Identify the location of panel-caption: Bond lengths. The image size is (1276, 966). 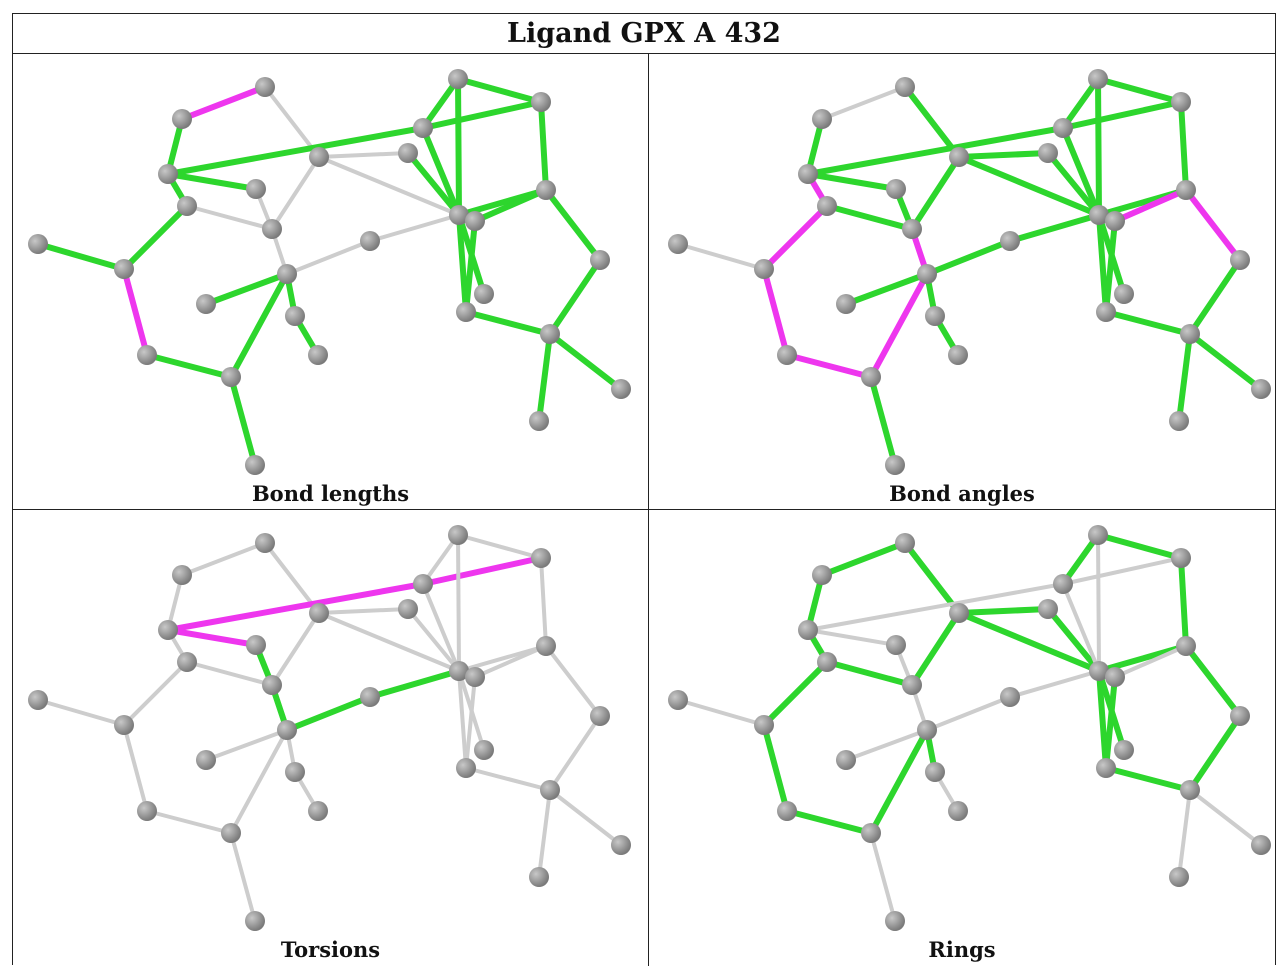
(330, 493).